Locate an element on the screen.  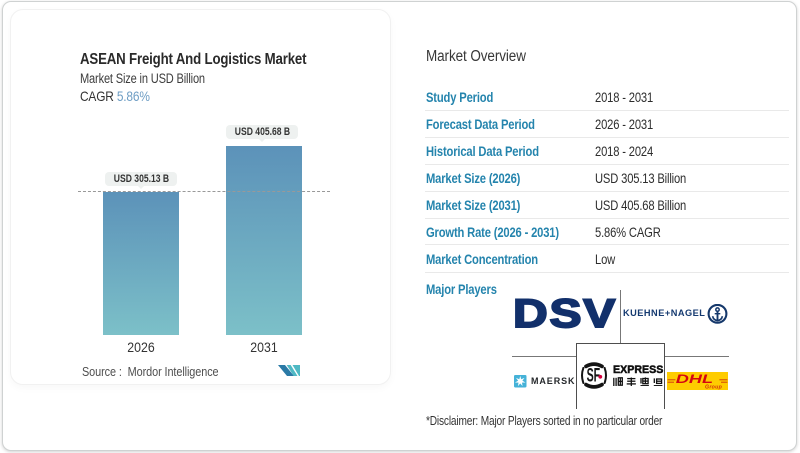
svg-text: SF is located at coordinates (594, 375).